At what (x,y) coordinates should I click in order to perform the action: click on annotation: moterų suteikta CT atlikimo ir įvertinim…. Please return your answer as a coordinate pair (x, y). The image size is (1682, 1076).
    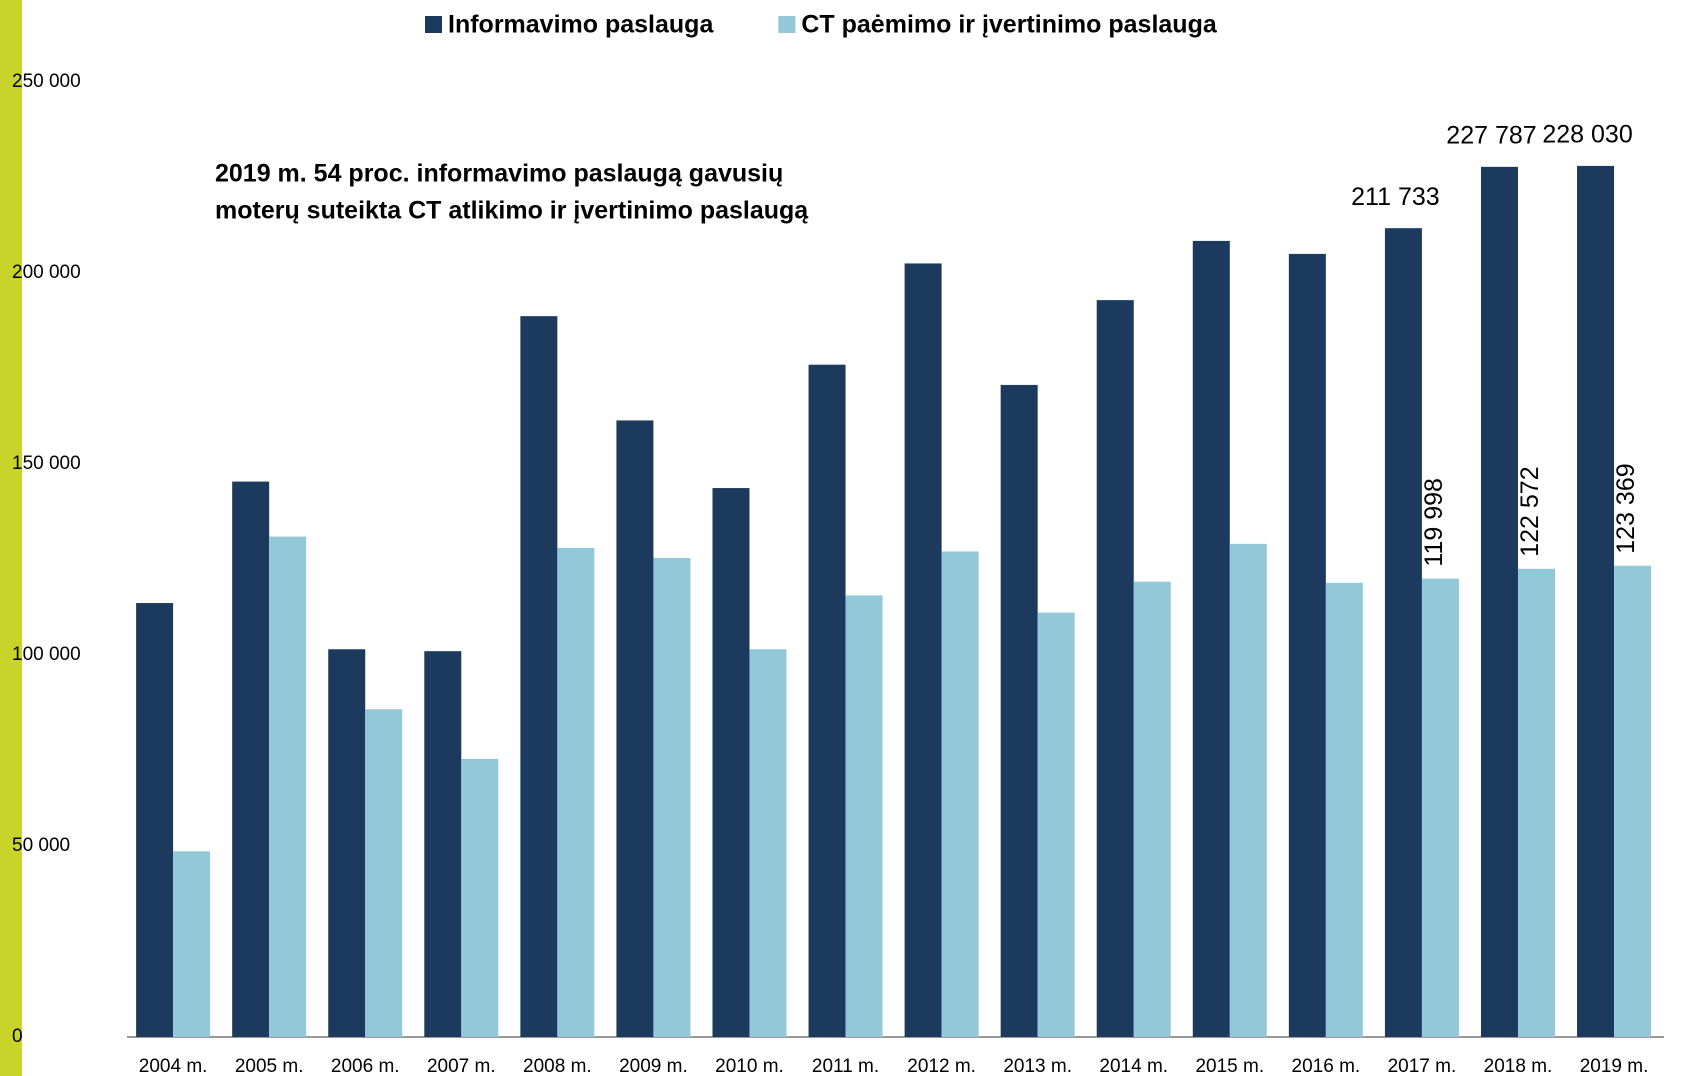
    Looking at the image, I should click on (512, 211).